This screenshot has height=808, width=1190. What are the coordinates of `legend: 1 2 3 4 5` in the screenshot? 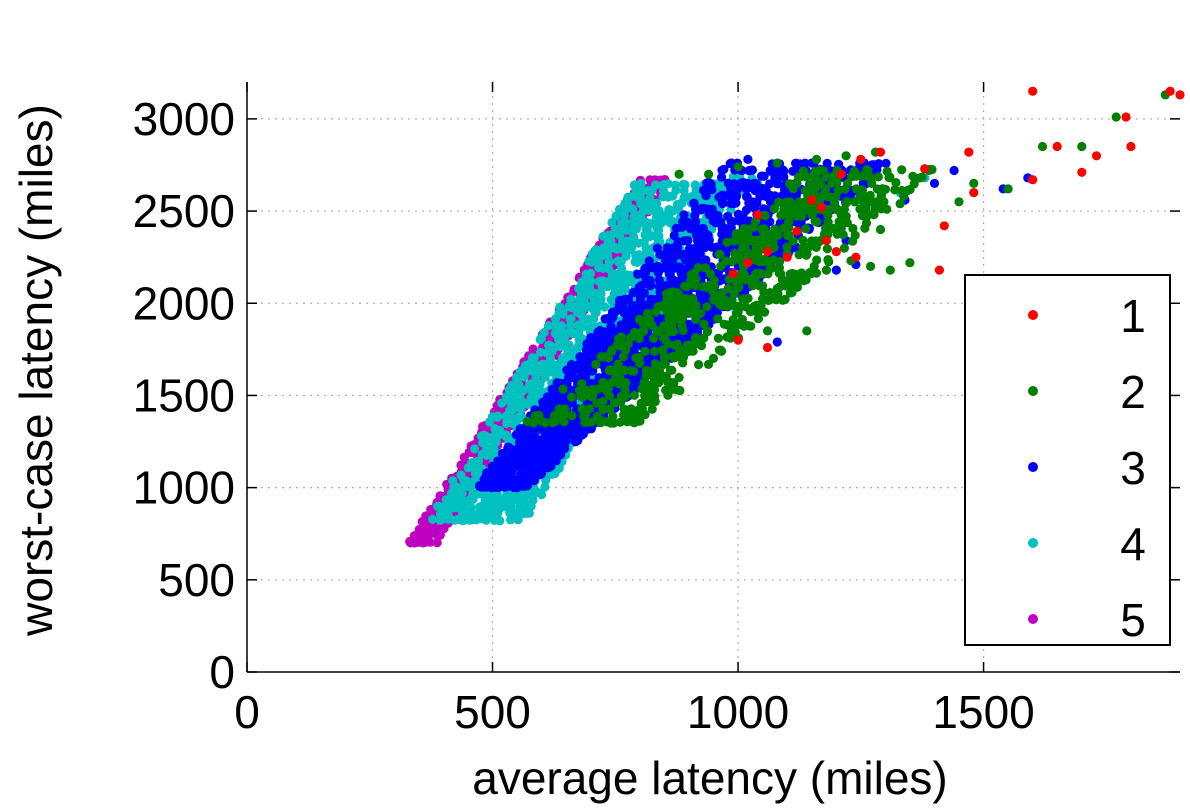 It's located at (1067, 460).